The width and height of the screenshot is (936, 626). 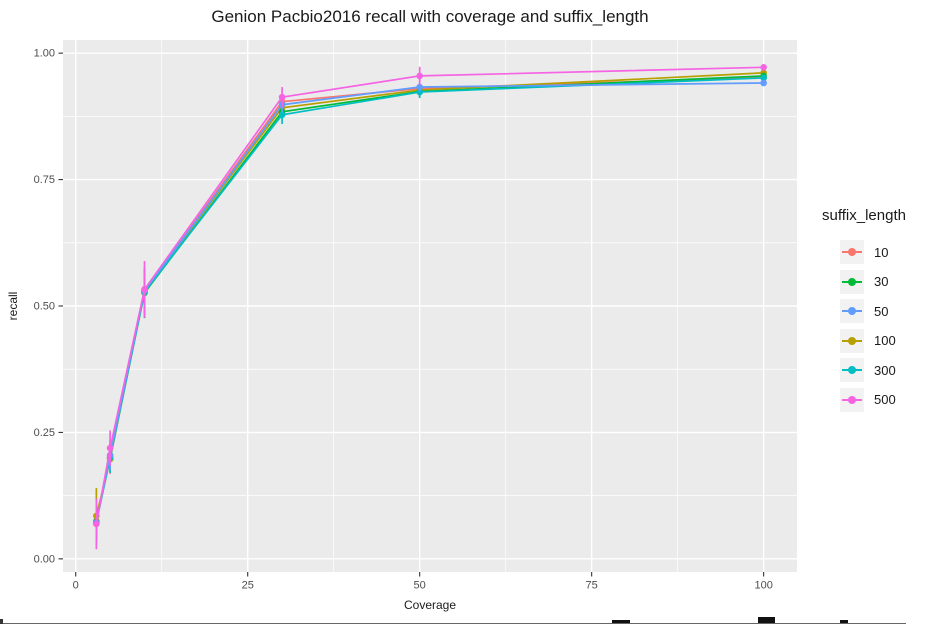 I want to click on y-tick-label: 0.00, so click(x=44, y=559).